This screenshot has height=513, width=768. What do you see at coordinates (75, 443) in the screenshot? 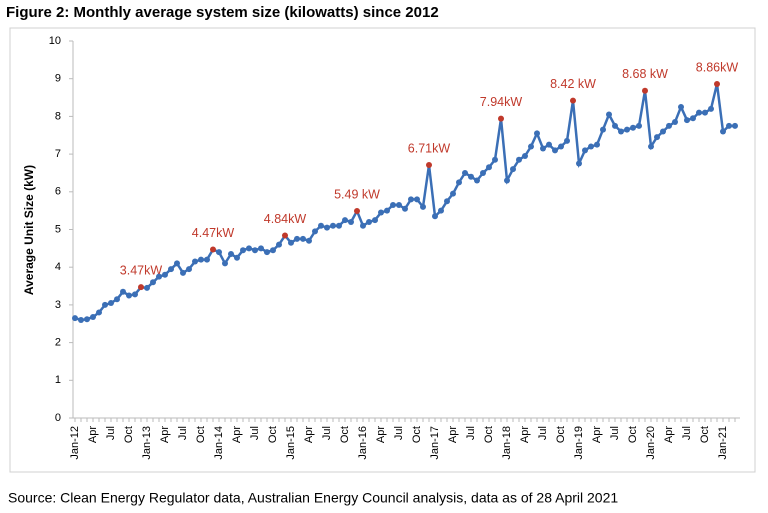
I see `x-tick-label: Jan-12` at bounding box center [75, 443].